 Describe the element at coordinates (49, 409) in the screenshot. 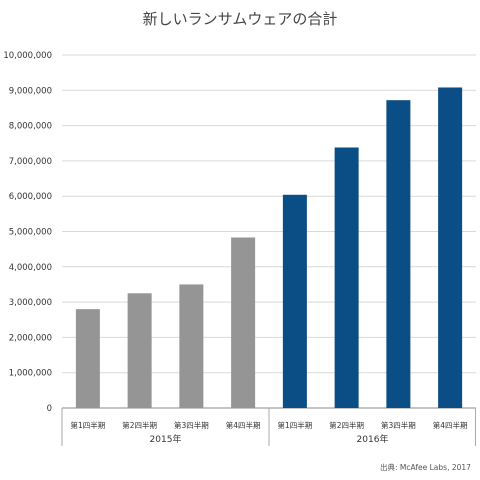

I see `y-tick-label: 0` at that location.